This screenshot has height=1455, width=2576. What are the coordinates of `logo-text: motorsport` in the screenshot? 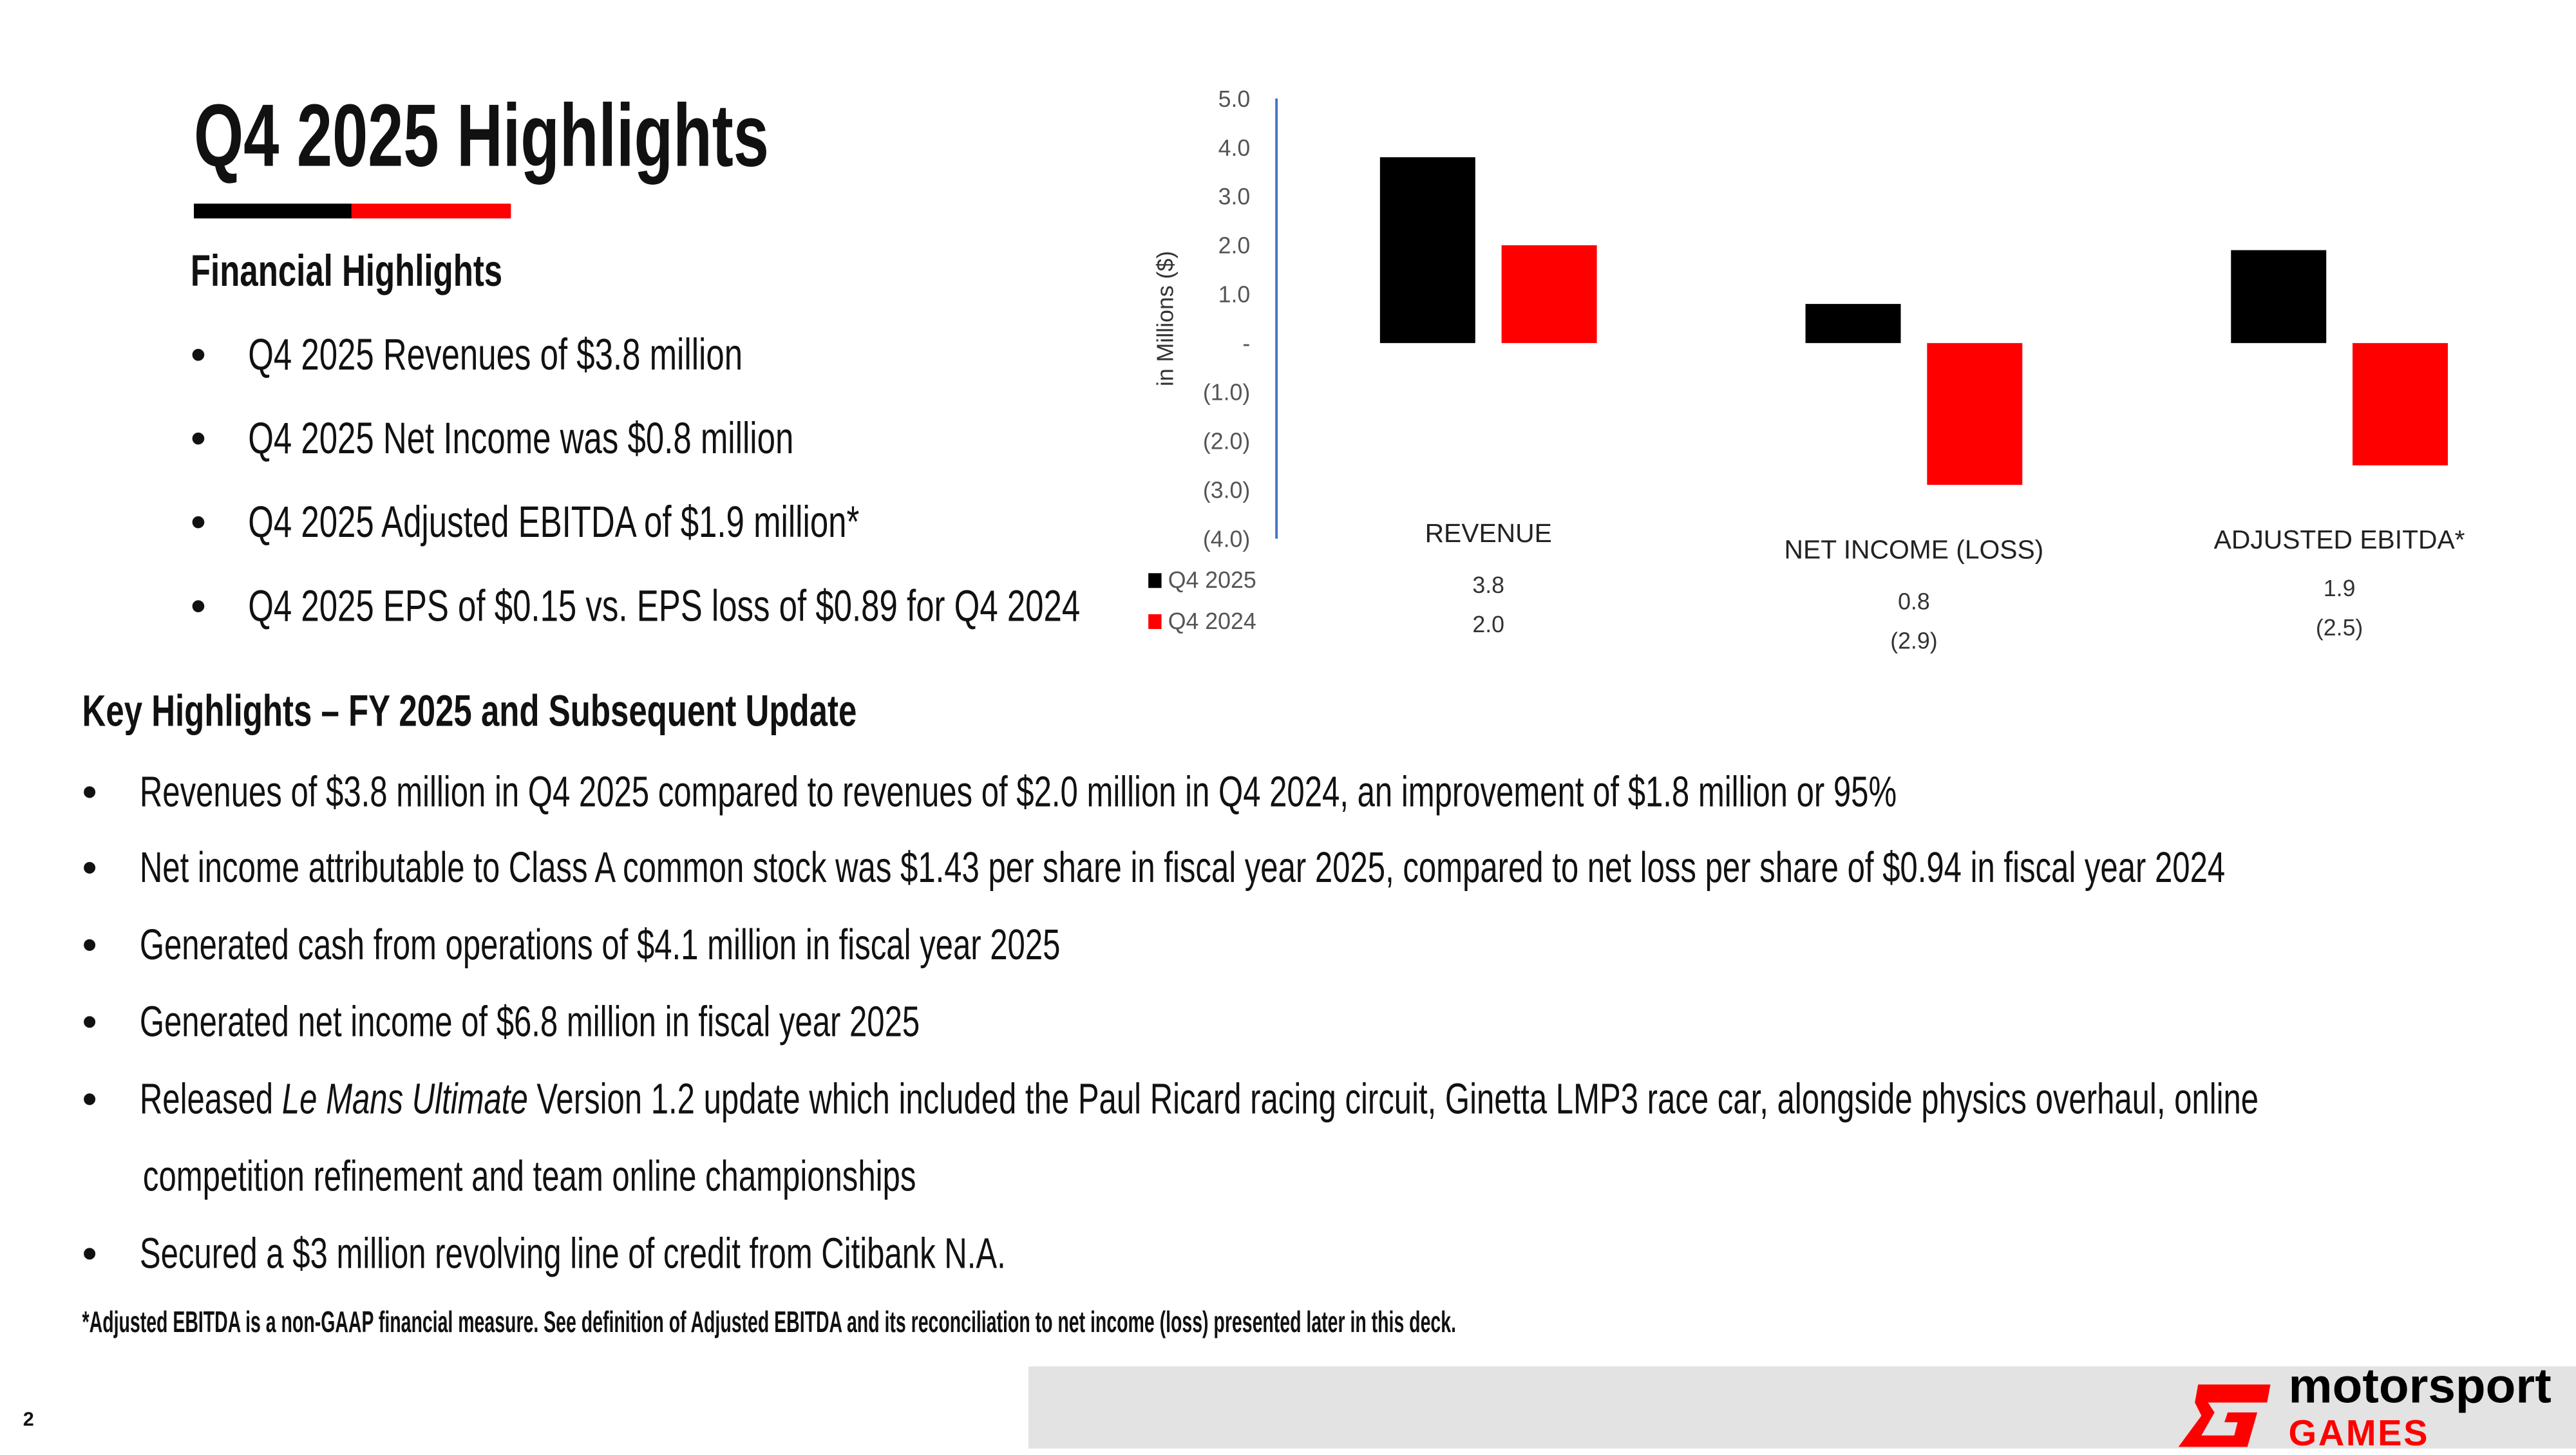 It's located at (2420, 1387).